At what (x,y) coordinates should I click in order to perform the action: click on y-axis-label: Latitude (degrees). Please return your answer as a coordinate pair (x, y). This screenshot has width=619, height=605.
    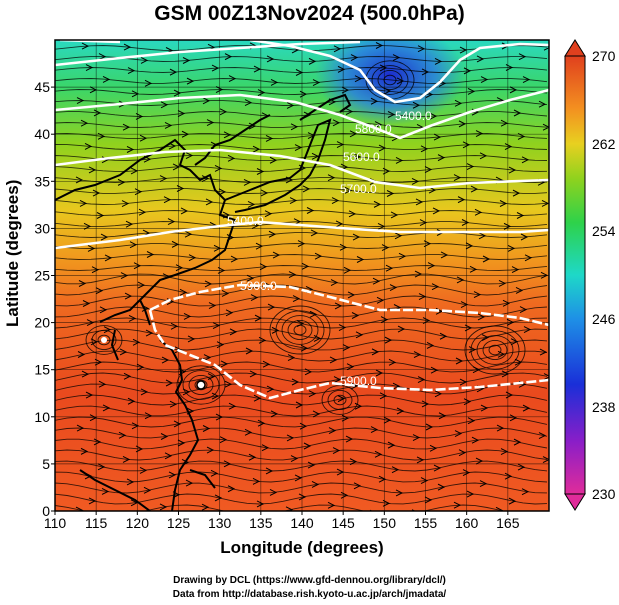
    Looking at the image, I should click on (12, 253).